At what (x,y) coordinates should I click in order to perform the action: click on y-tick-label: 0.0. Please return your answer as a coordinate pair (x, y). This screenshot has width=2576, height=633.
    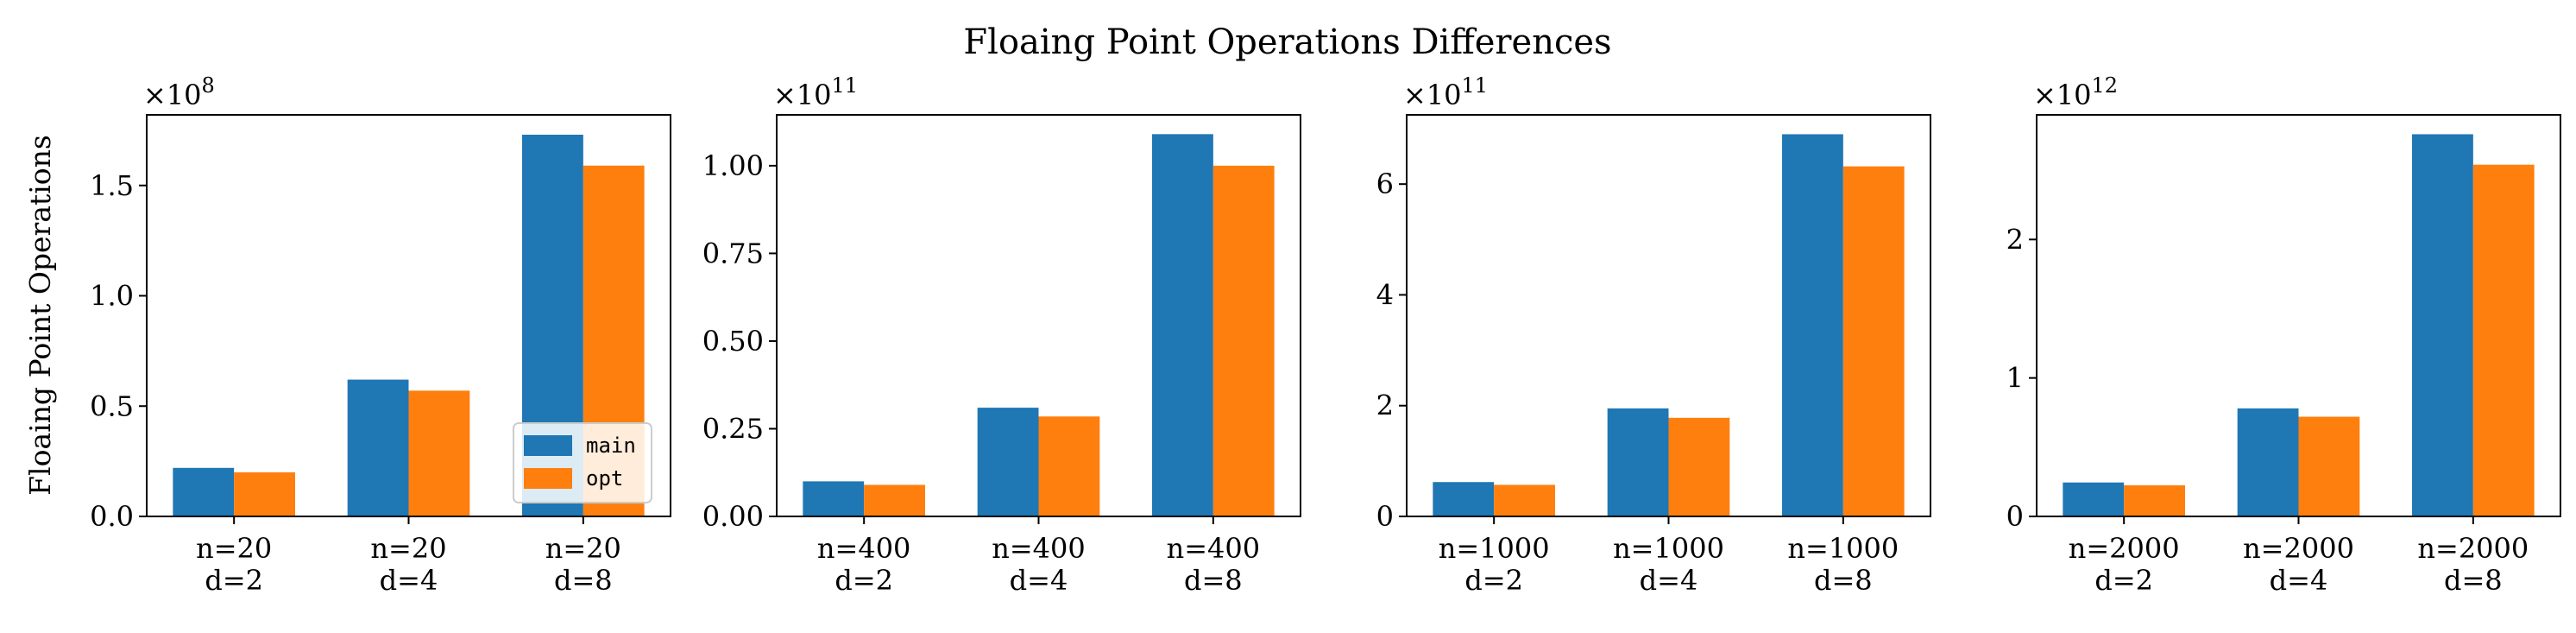
    Looking at the image, I should click on (112, 516).